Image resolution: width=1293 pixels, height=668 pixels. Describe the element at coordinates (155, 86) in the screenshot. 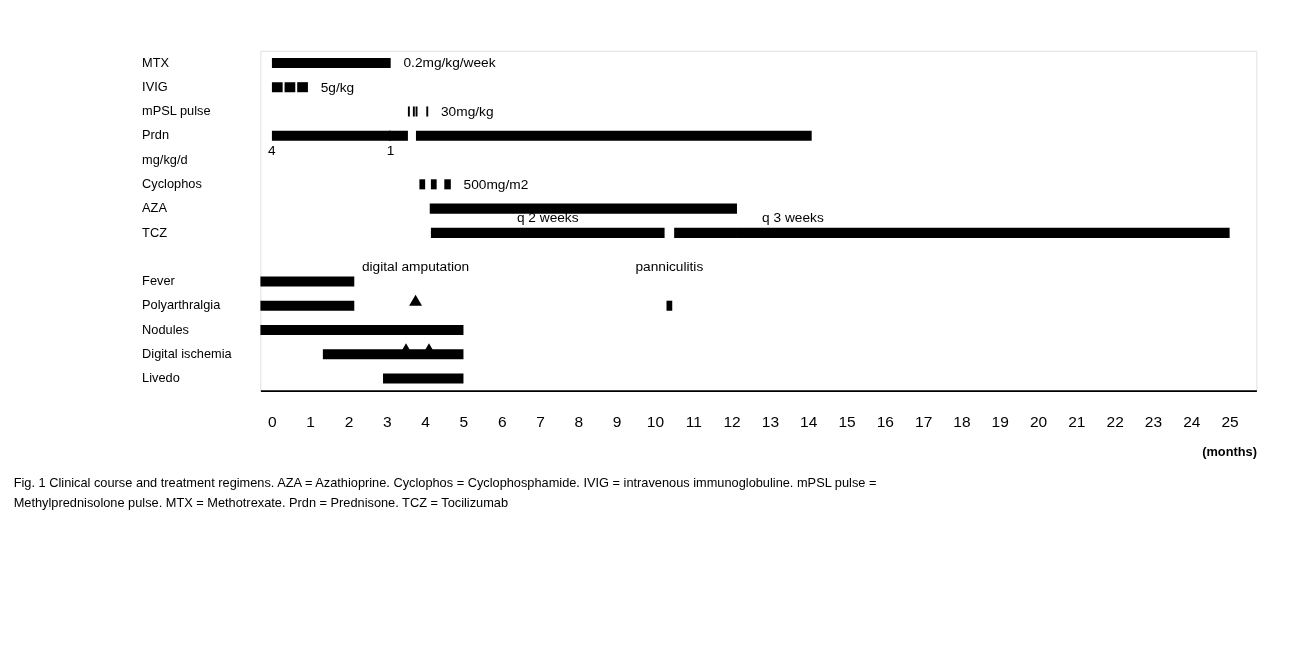

I see `y-tick-label: IVIG` at that location.